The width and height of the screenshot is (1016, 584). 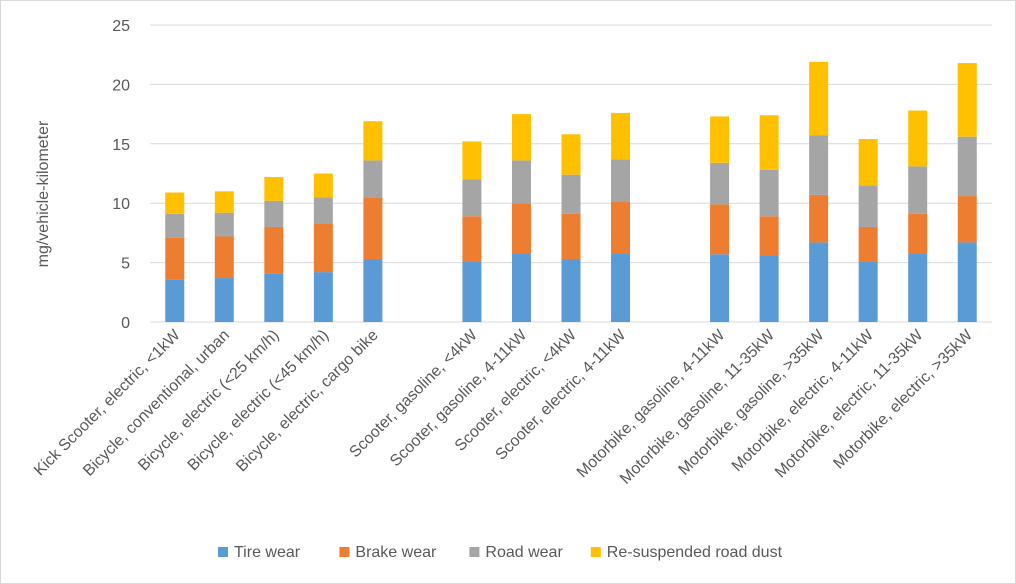 I want to click on legend-label: Brake wear, so click(x=396, y=552).